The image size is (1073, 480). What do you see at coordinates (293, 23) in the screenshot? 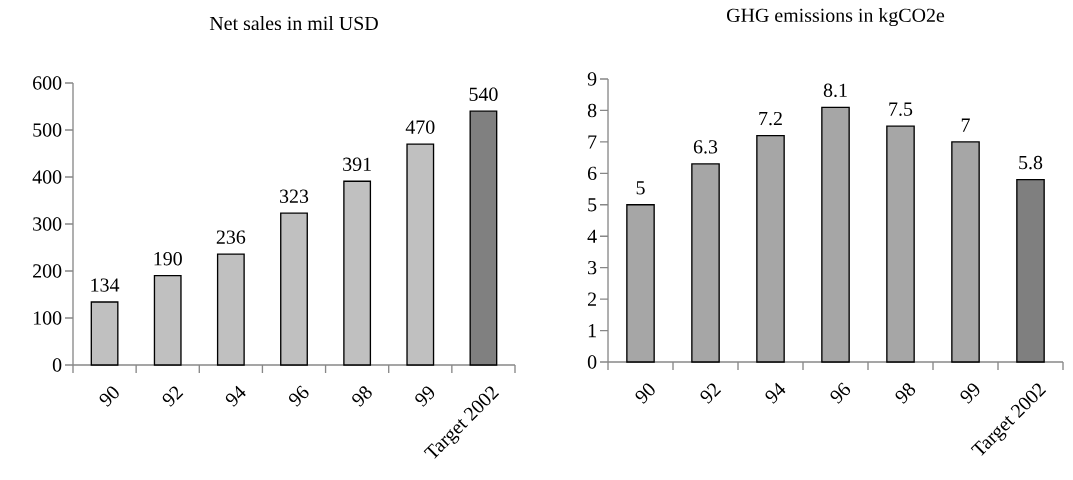
I see `chart-title: Net sales in mil USD` at bounding box center [293, 23].